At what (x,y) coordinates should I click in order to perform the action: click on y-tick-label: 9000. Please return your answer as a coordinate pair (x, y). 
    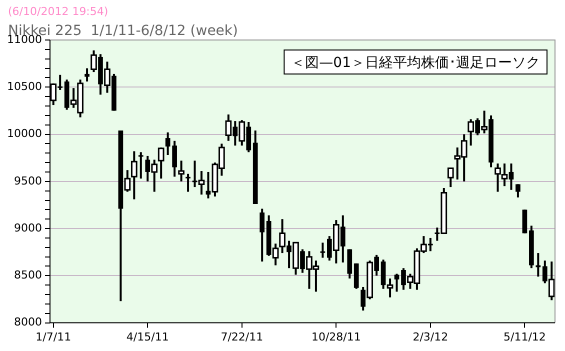
    Looking at the image, I should click on (28, 227).